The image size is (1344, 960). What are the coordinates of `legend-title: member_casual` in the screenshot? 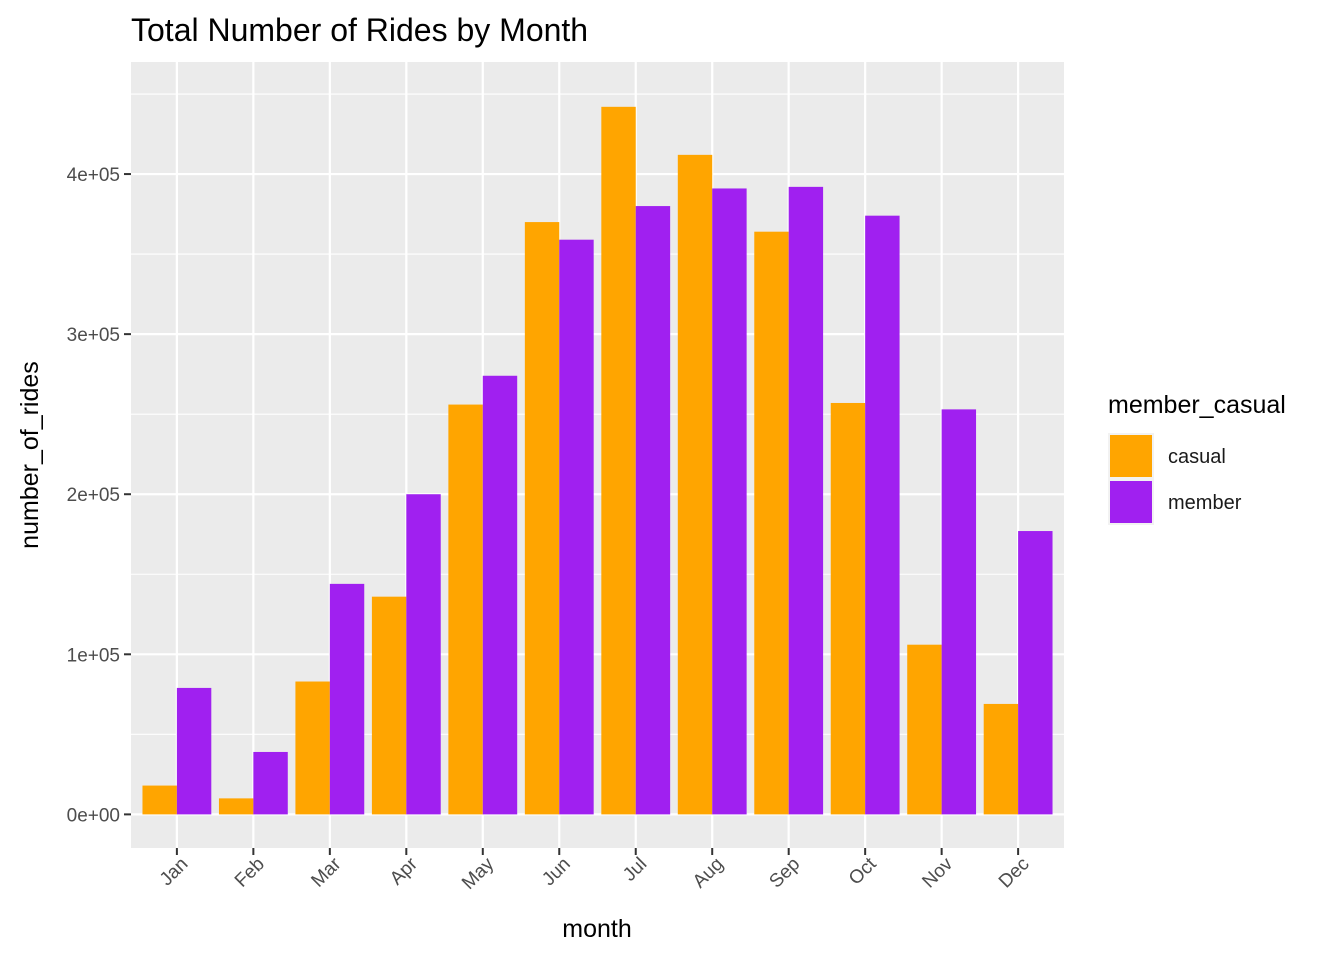 It's located at (1197, 405).